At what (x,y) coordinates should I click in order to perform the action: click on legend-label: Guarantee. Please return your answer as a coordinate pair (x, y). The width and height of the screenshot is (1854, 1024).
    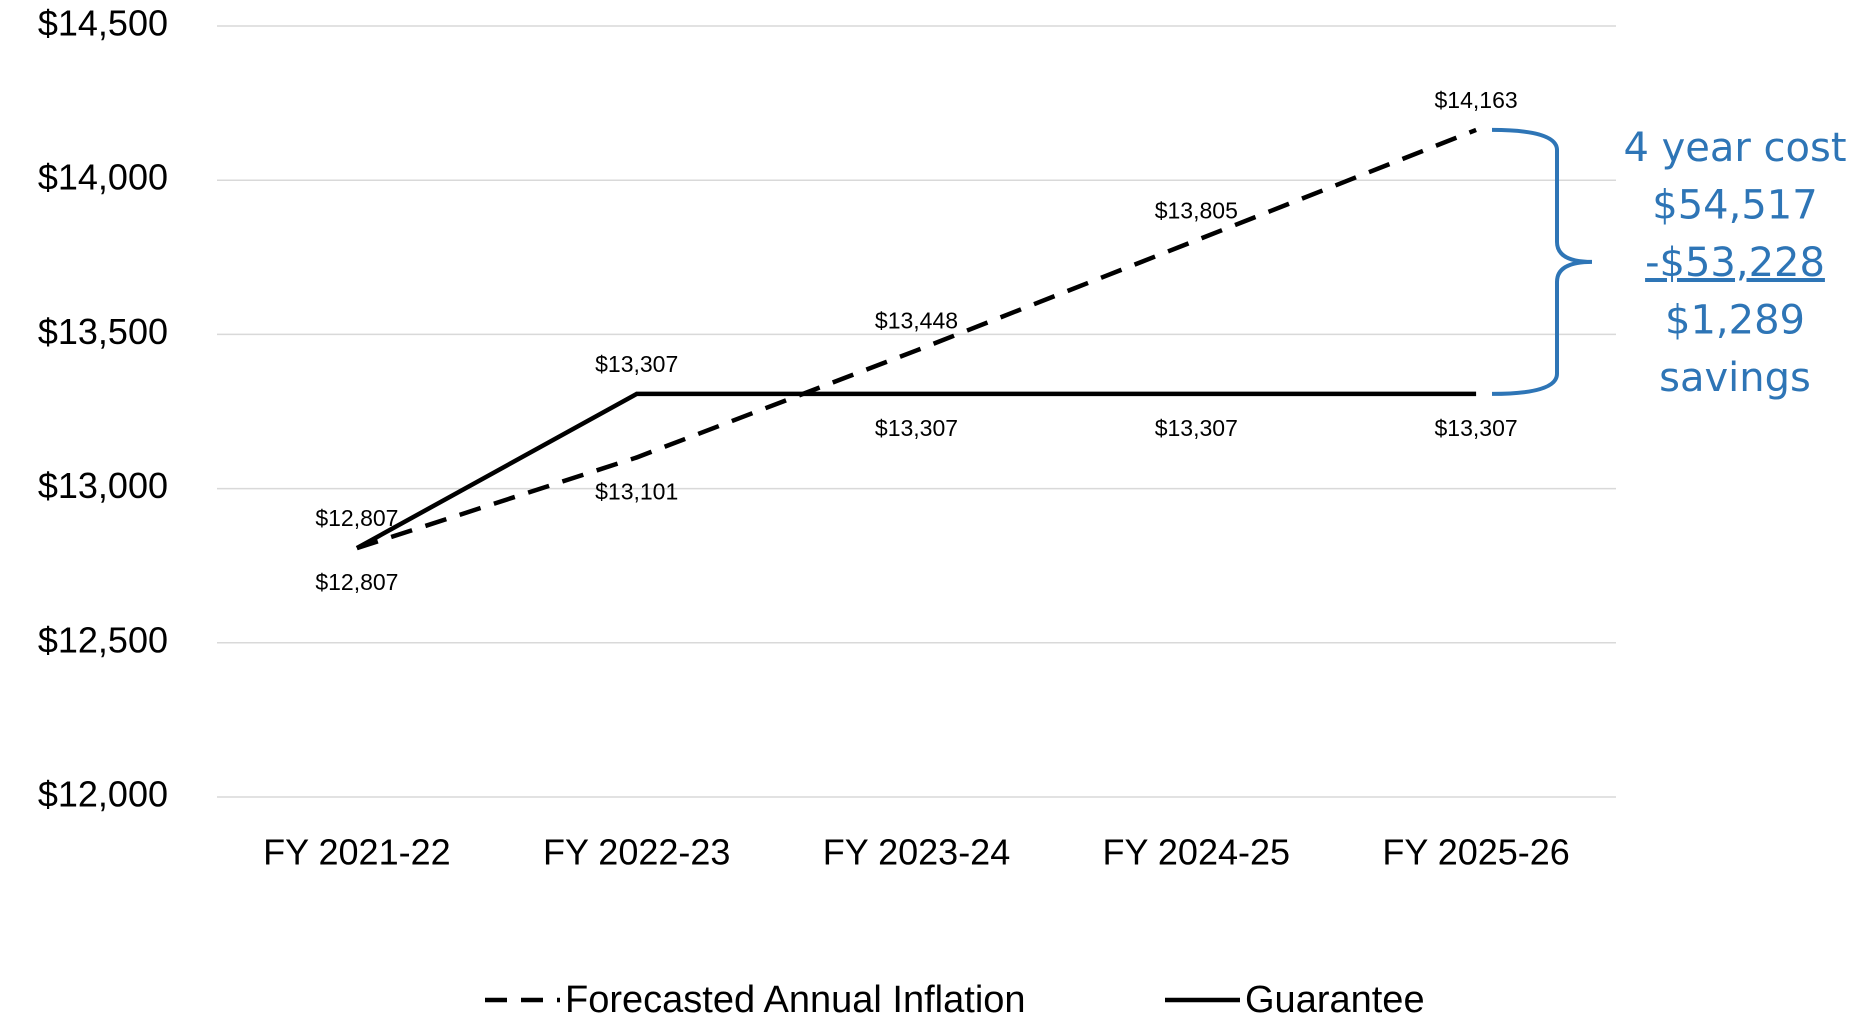
    Looking at the image, I should click on (1335, 1000).